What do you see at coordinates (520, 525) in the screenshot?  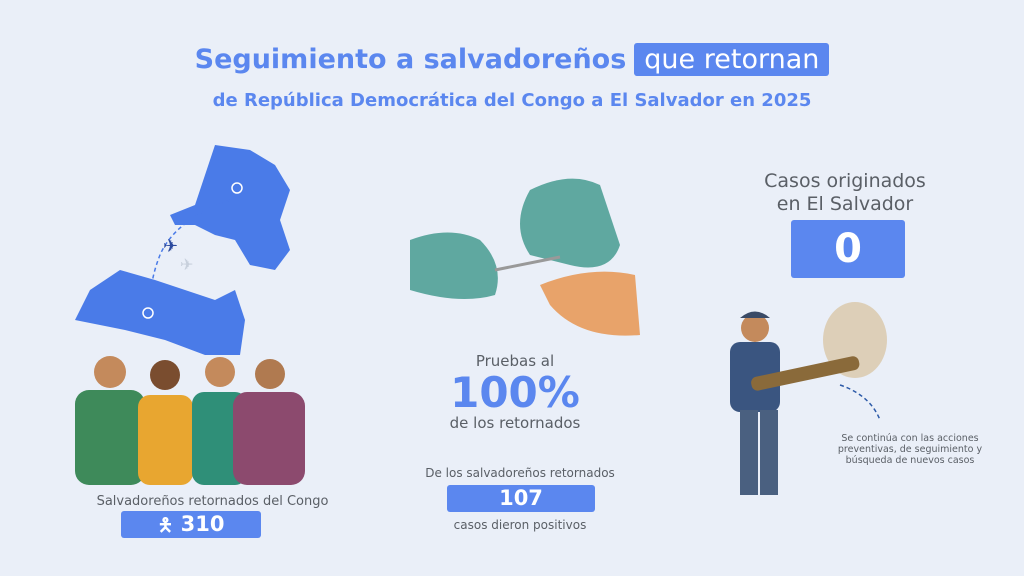 I see `positives-suffix: casos dieron positivos` at bounding box center [520, 525].